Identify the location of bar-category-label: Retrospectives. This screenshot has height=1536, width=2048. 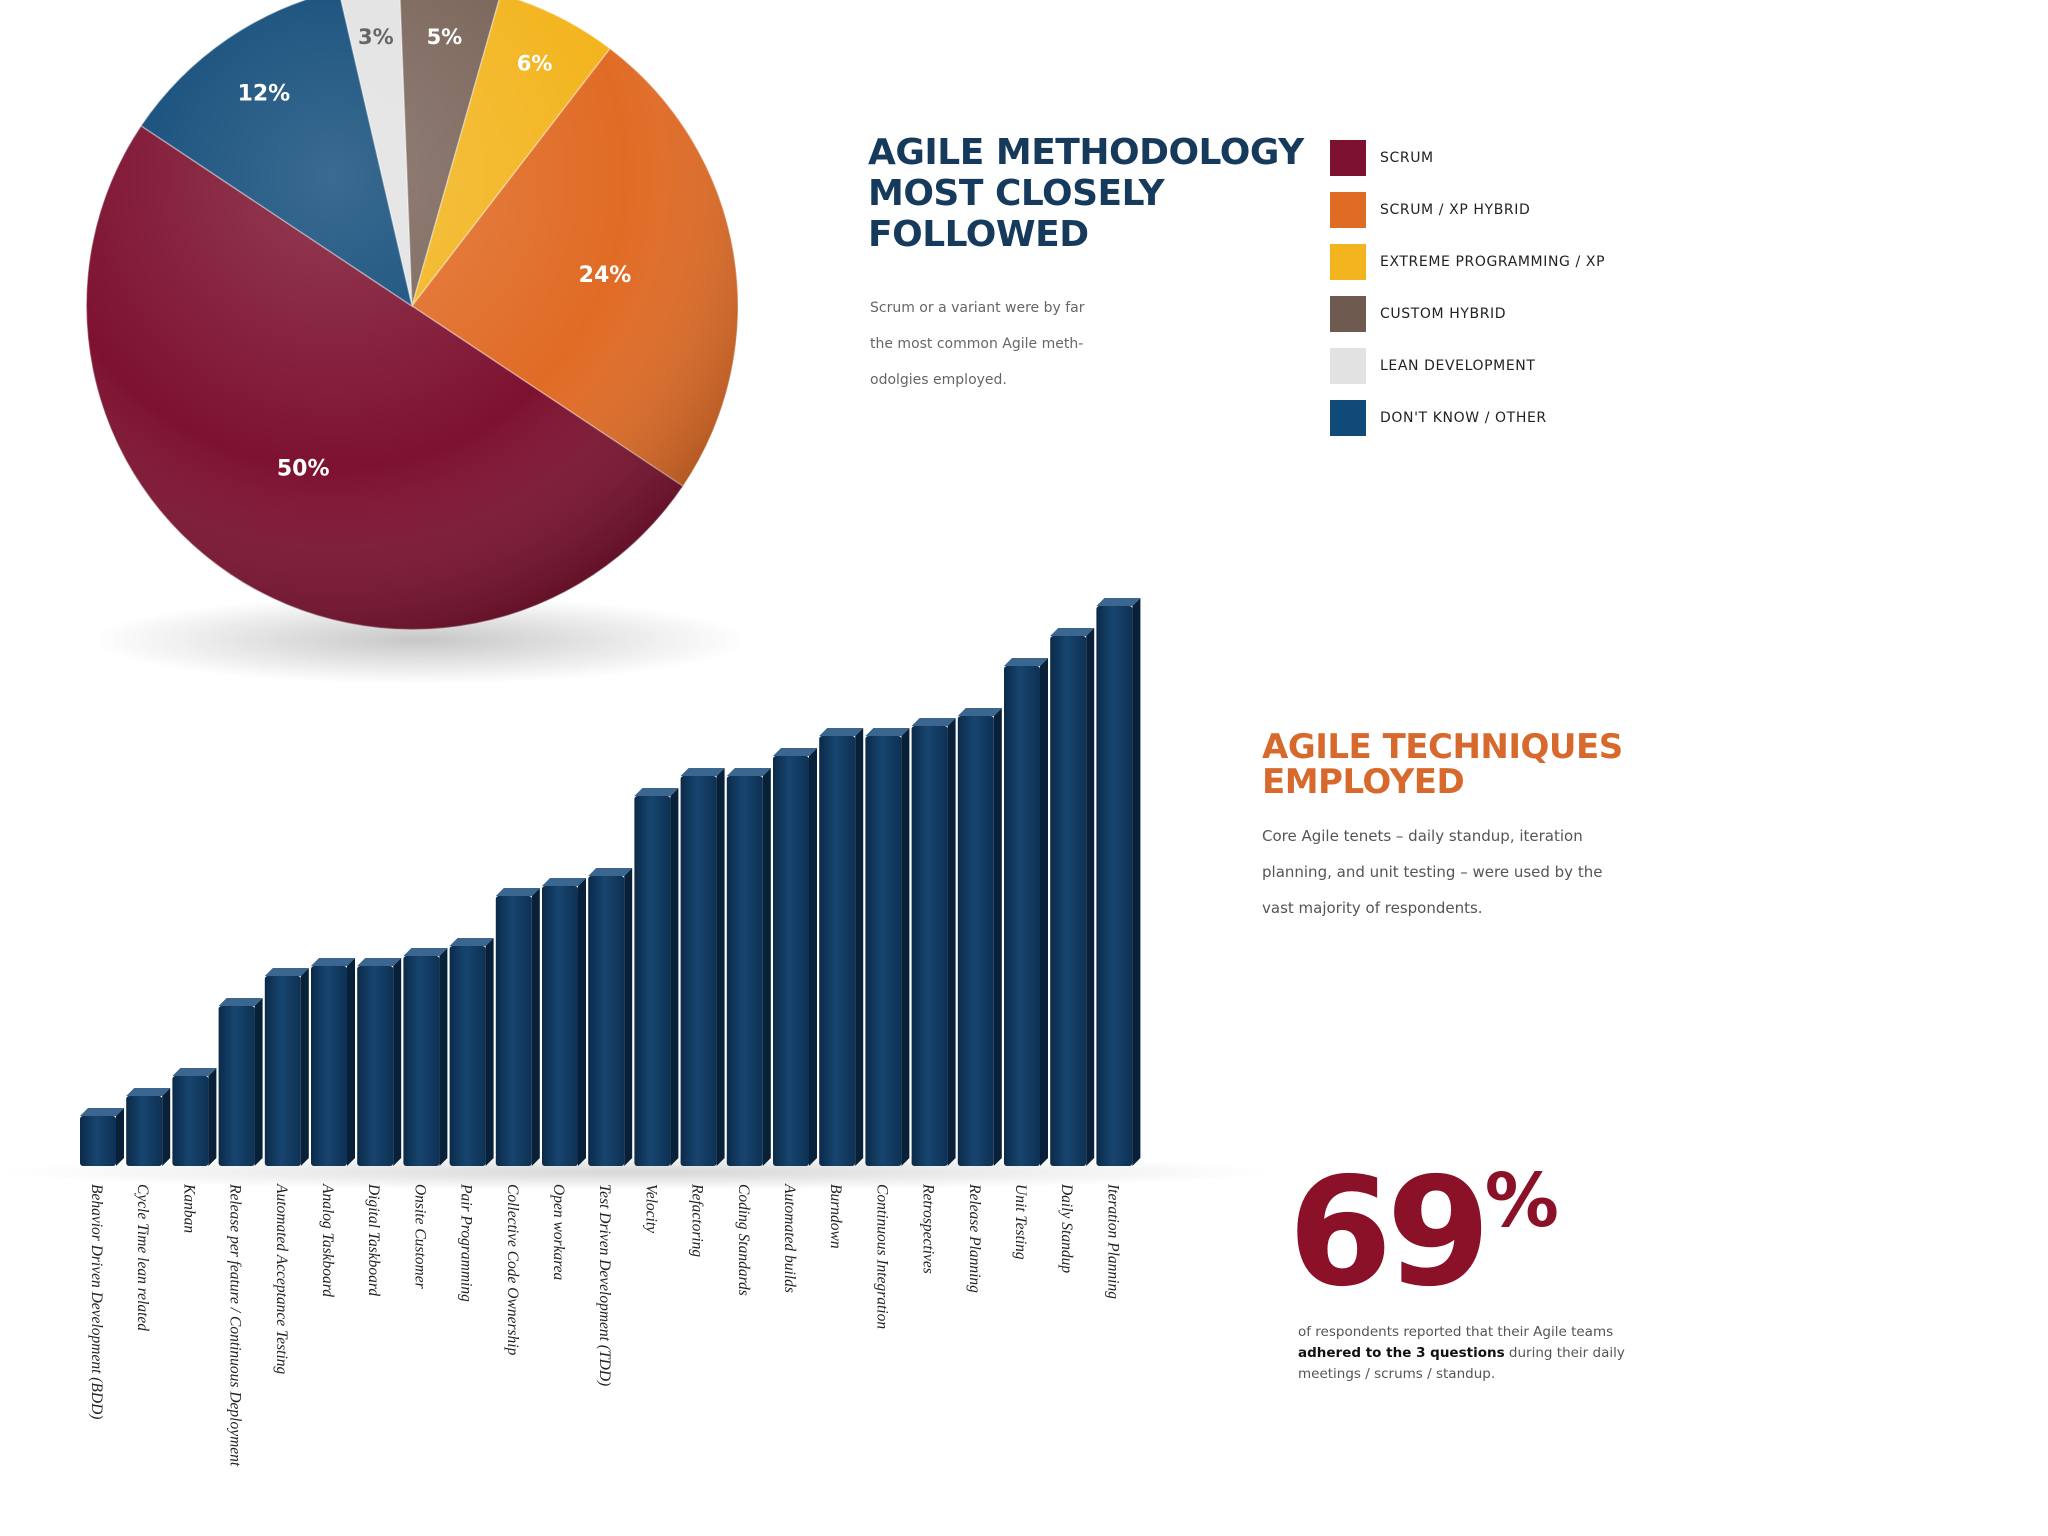
(928, 1228).